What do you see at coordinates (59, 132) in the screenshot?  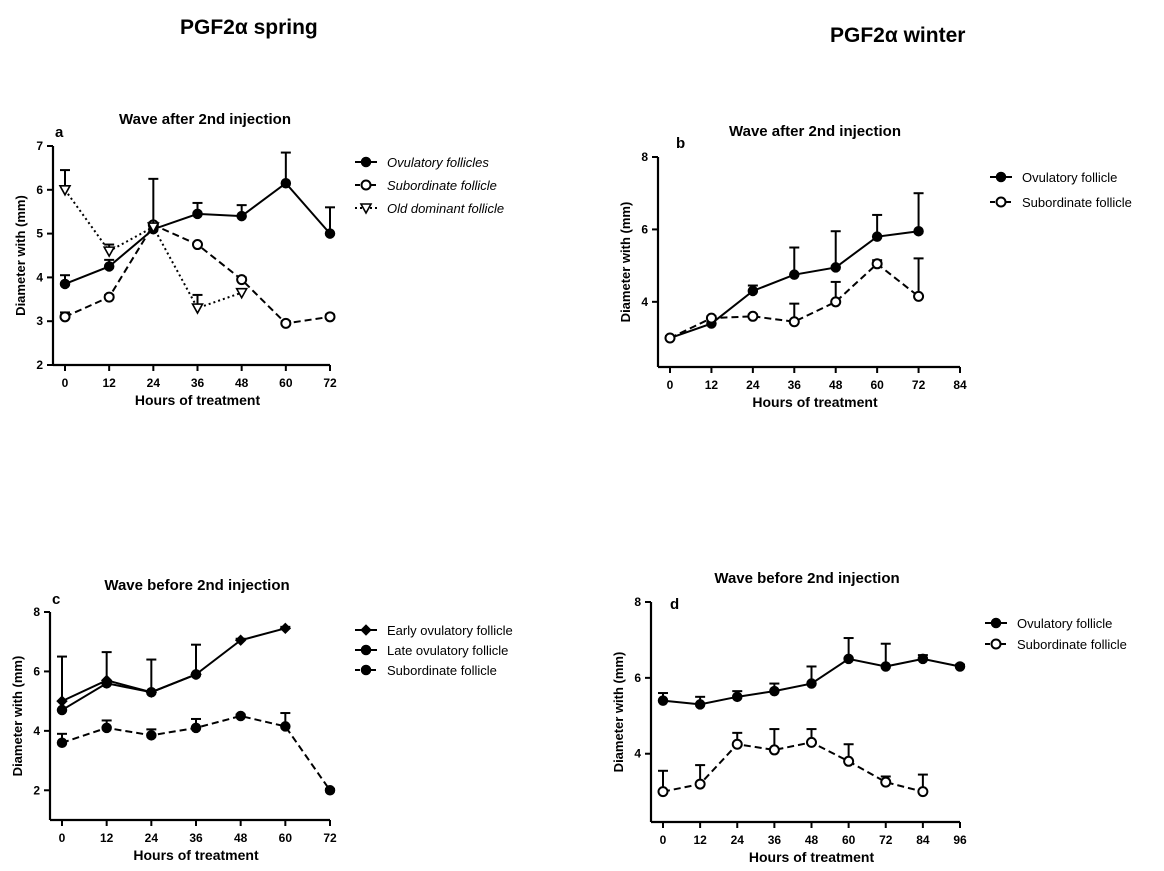 I see `panel-label: a` at bounding box center [59, 132].